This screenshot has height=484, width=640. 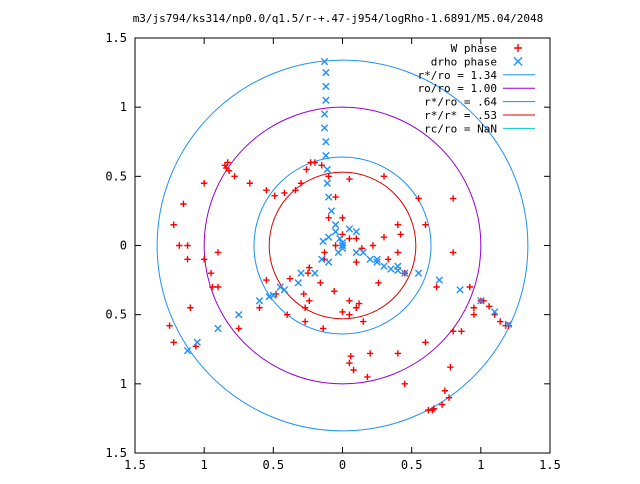 I want to click on reference-circle, so click(x=342, y=245).